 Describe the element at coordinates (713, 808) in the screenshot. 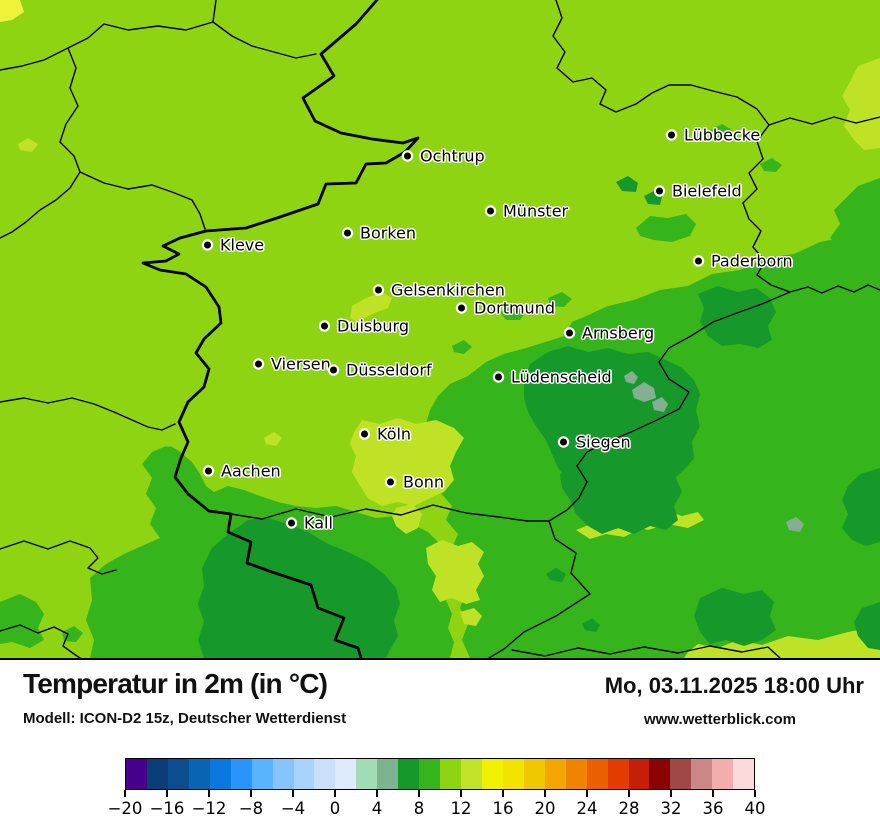

I see `colorbar-tick-label: 36` at that location.